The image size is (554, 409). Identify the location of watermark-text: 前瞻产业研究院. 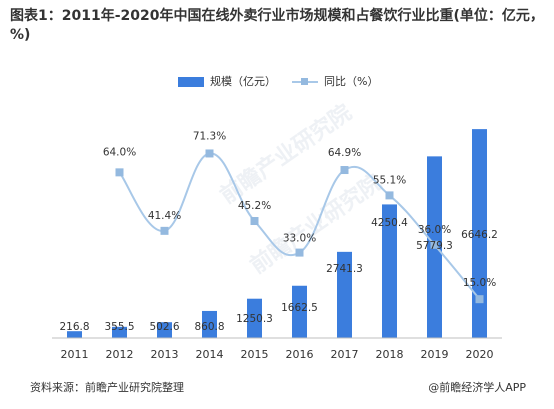
(315, 224).